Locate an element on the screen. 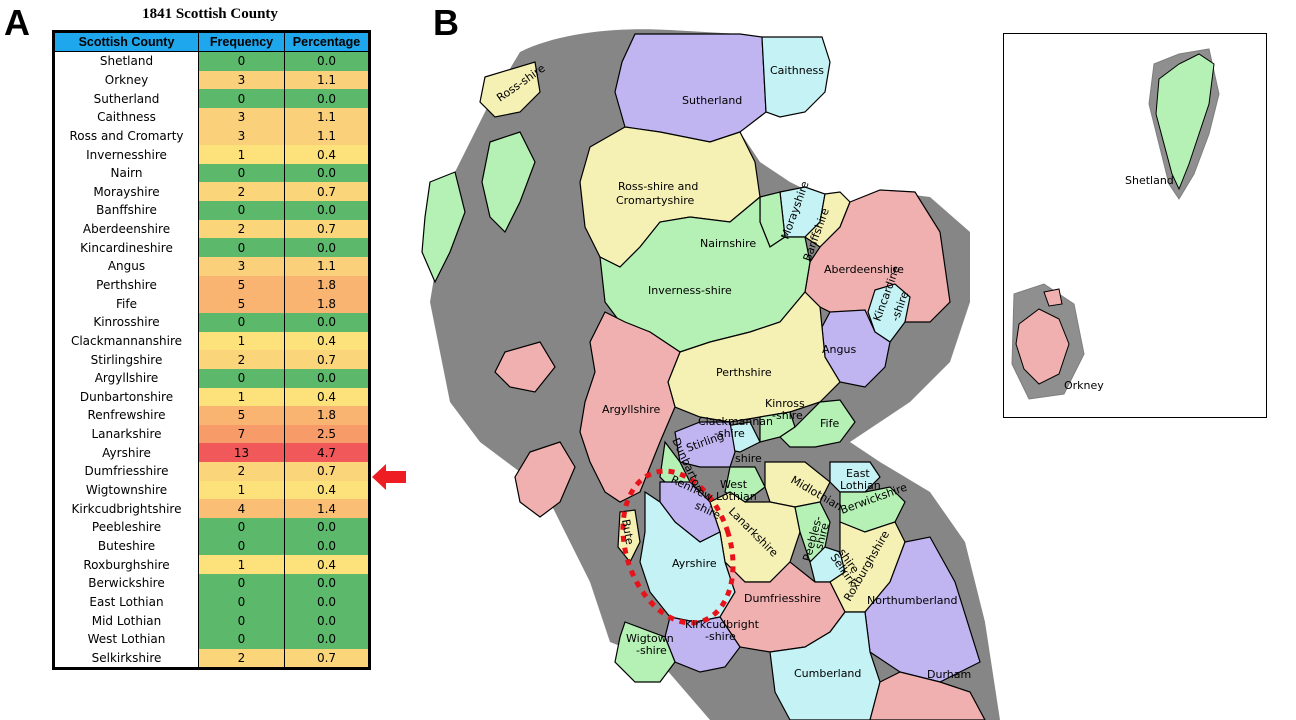 This screenshot has height=720, width=1296. region-mull is located at coordinates (525, 367).